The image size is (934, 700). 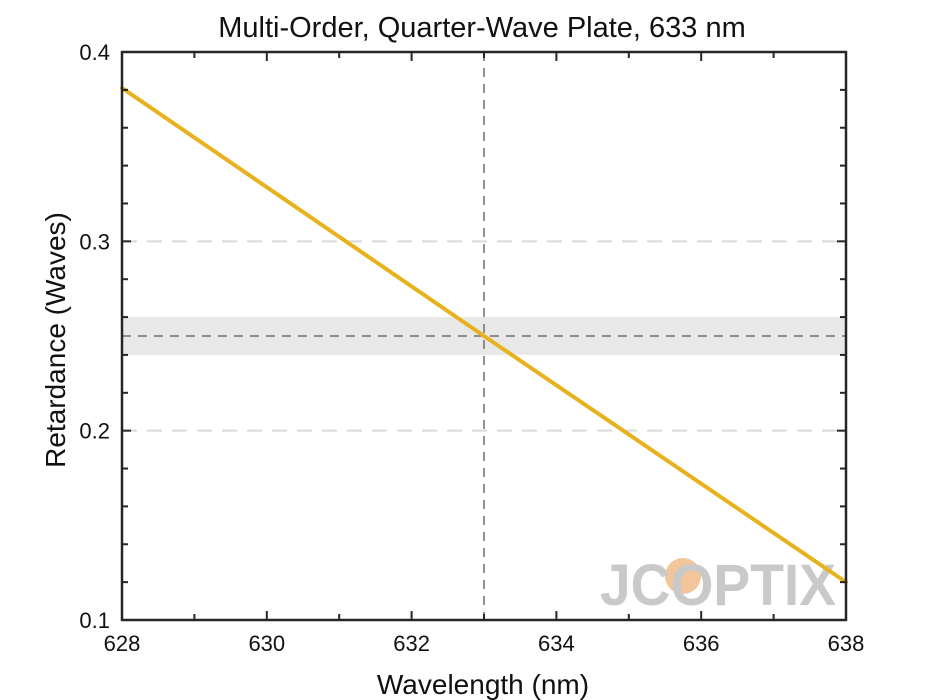 I want to click on x-tick-label-0: 628, so click(x=122, y=643).